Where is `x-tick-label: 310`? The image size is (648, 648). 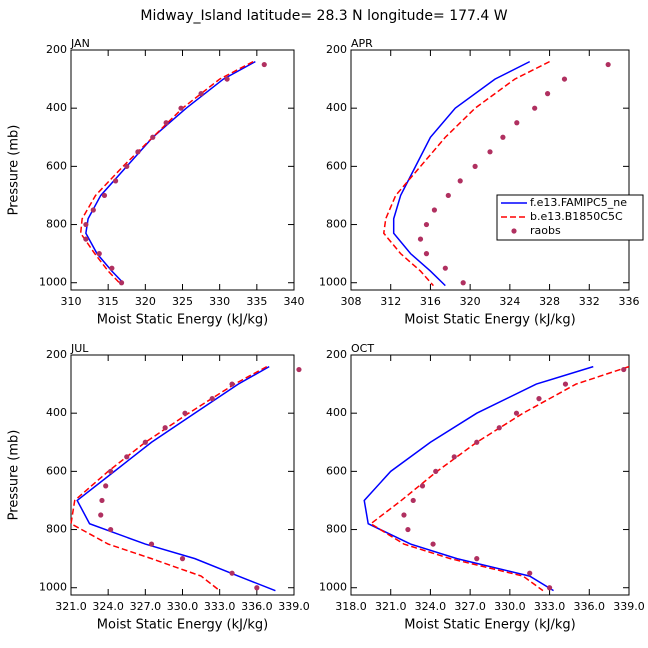 x-tick-label: 310 is located at coordinates (71, 301).